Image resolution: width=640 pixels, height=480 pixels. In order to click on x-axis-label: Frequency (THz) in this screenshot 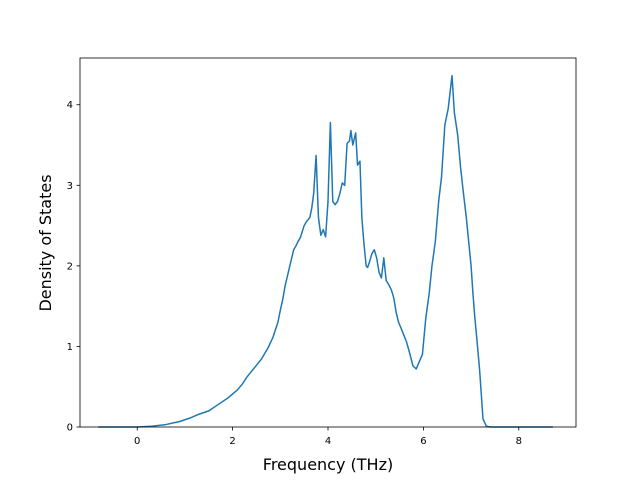, I will do `click(328, 464)`.